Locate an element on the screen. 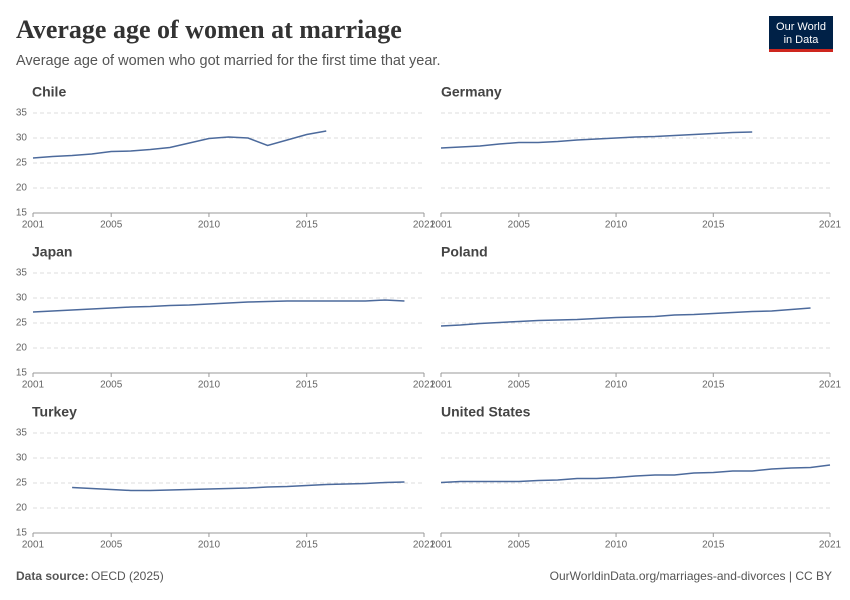 This screenshot has height=600, width=850. panel-title: Poland is located at coordinates (464, 252).